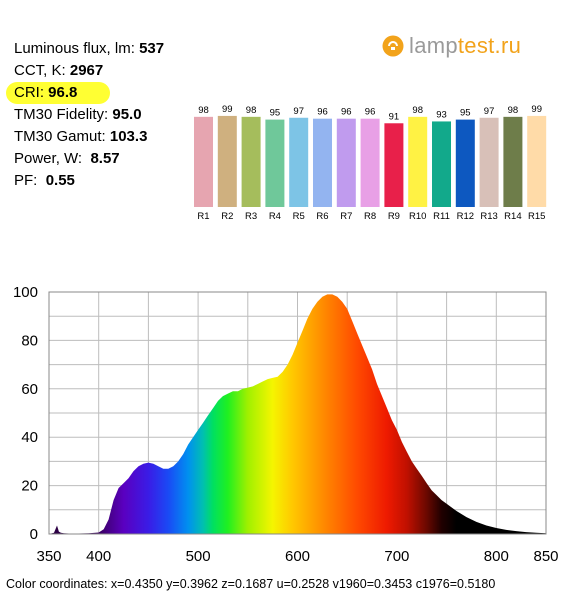  What do you see at coordinates (545, 556) in the screenshot?
I see `x-tick-label: 850` at bounding box center [545, 556].